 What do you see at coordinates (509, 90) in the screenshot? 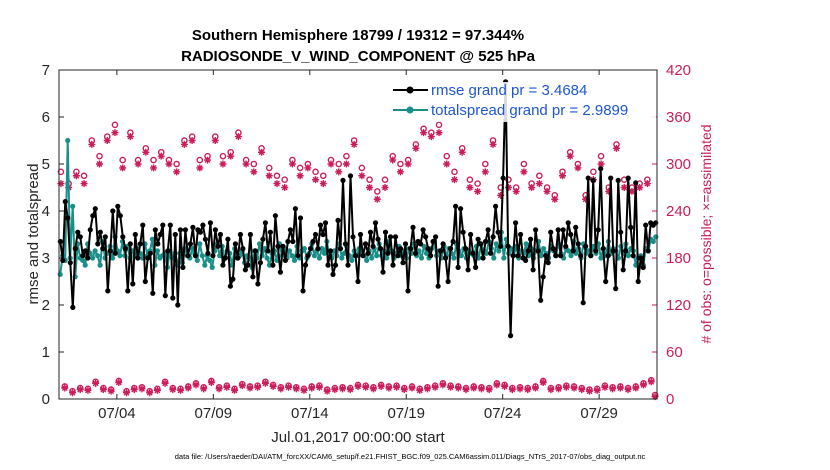
I see `legend-rmse-label: rmse grand pr = 3.4684` at bounding box center [509, 90].